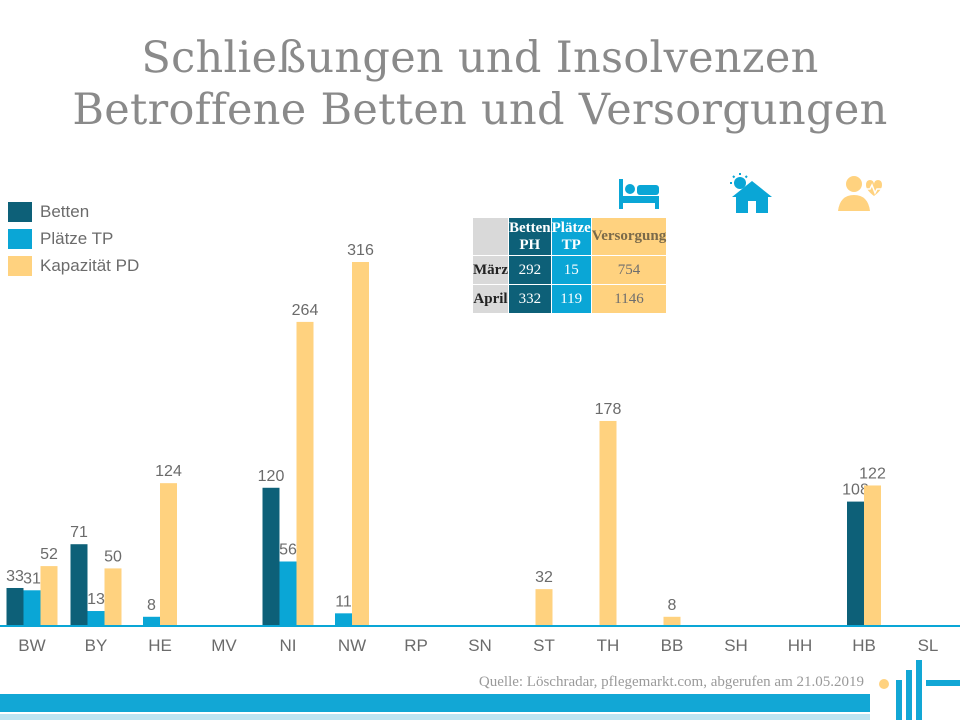 The image size is (960, 720). Describe the element at coordinates (529, 270) in the screenshot. I see `summary-cell-betten: 292` at that location.